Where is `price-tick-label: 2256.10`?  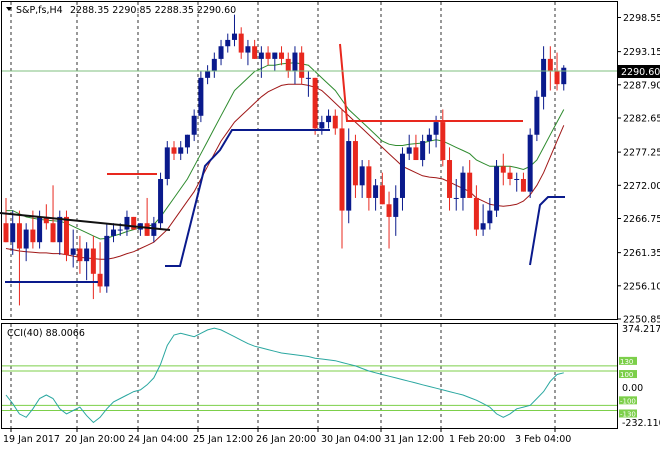 price-tick-label: 2256.10 is located at coordinates (641, 286).